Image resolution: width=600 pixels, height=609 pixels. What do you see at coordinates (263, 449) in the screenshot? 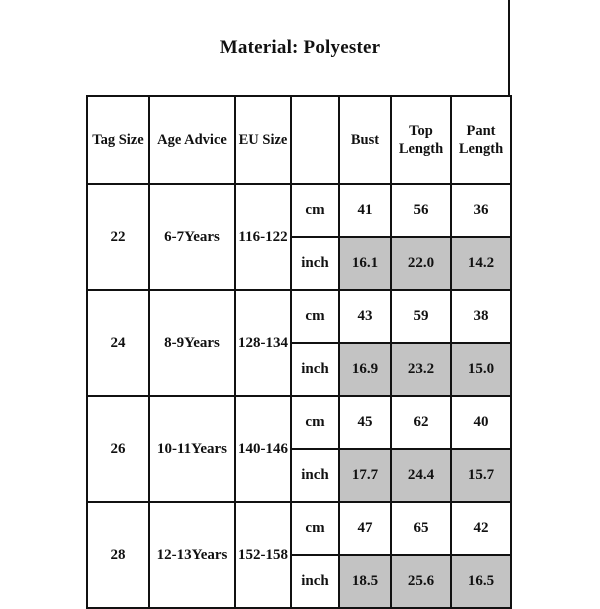
I see `cell-eu-size: 140-146` at bounding box center [263, 449].